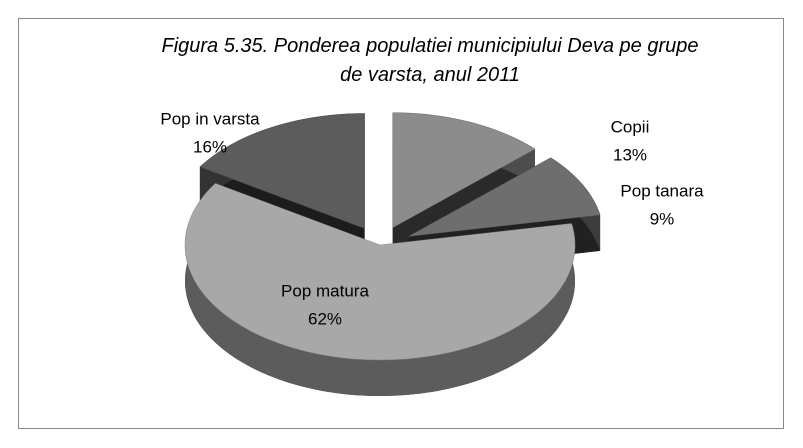 Image resolution: width=803 pixels, height=448 pixels. I want to click on slice-label: Pop tanara, so click(662, 190).